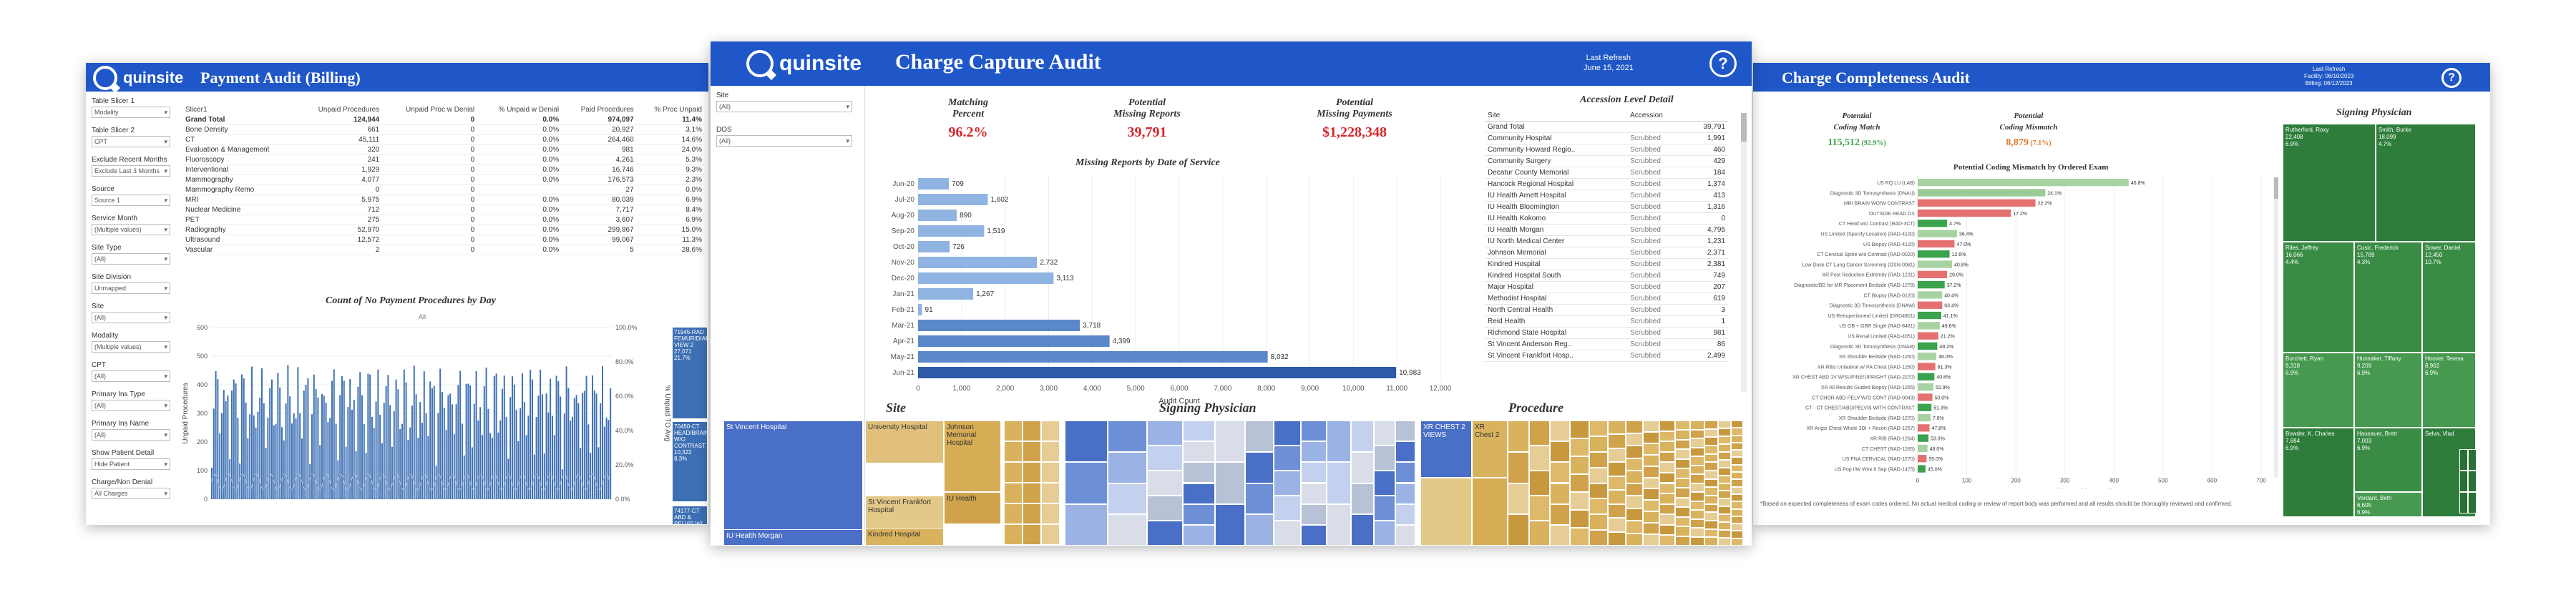 This screenshot has height=590, width=2576. Describe the element at coordinates (1446, 449) in the screenshot. I see `treemap-cell: XR CHEST 2 VIEWS` at that location.